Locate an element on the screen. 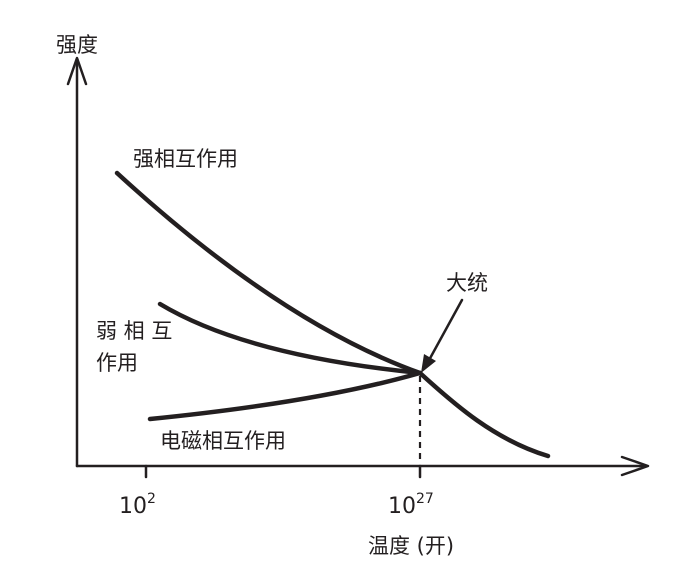 The height and width of the screenshot is (569, 687). weak-interaction-label-line2: 作用 is located at coordinates (117, 363).